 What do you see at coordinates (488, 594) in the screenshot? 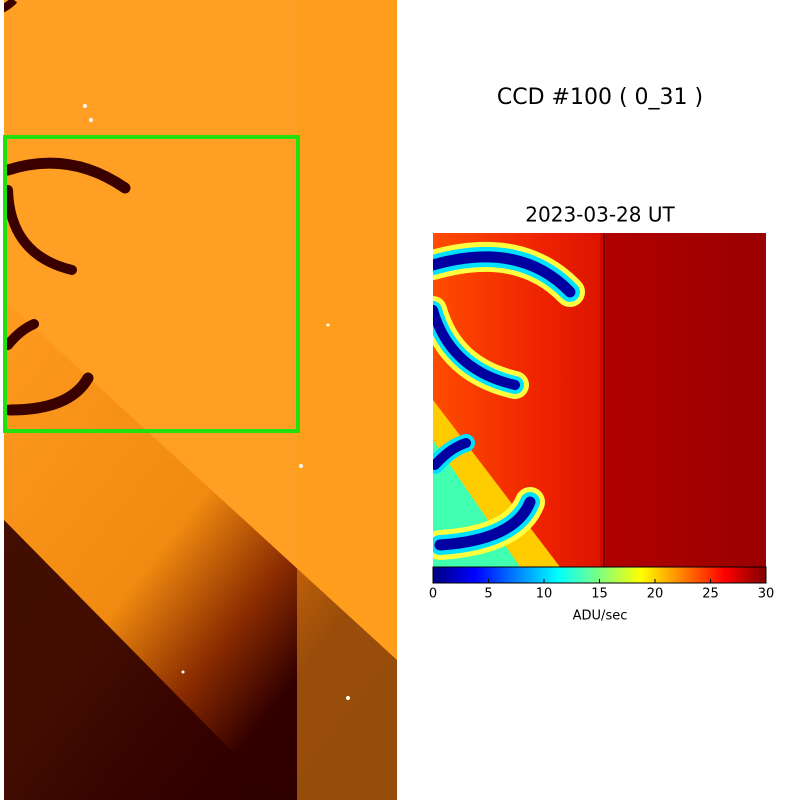
I see `colorbar-tick-label: 5` at bounding box center [488, 594].